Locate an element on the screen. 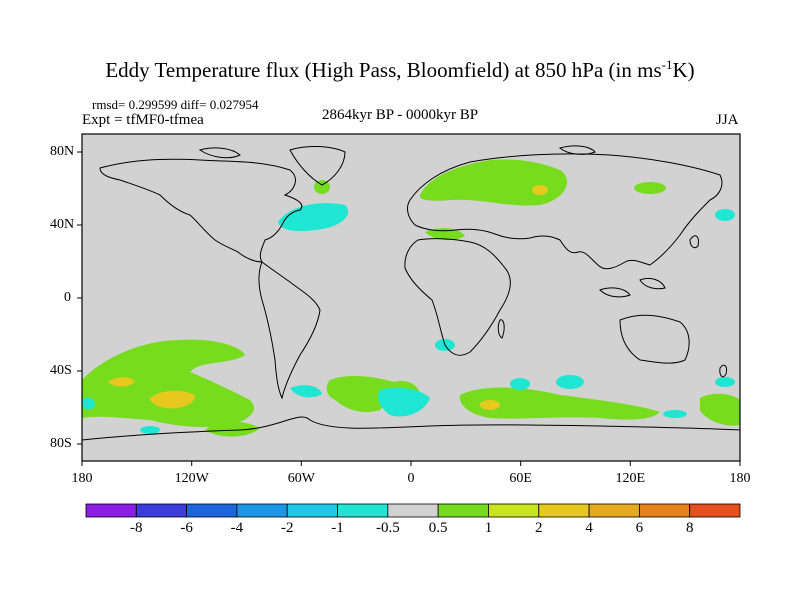 The height and width of the screenshot is (600, 800). colorbar is located at coordinates (413, 510).